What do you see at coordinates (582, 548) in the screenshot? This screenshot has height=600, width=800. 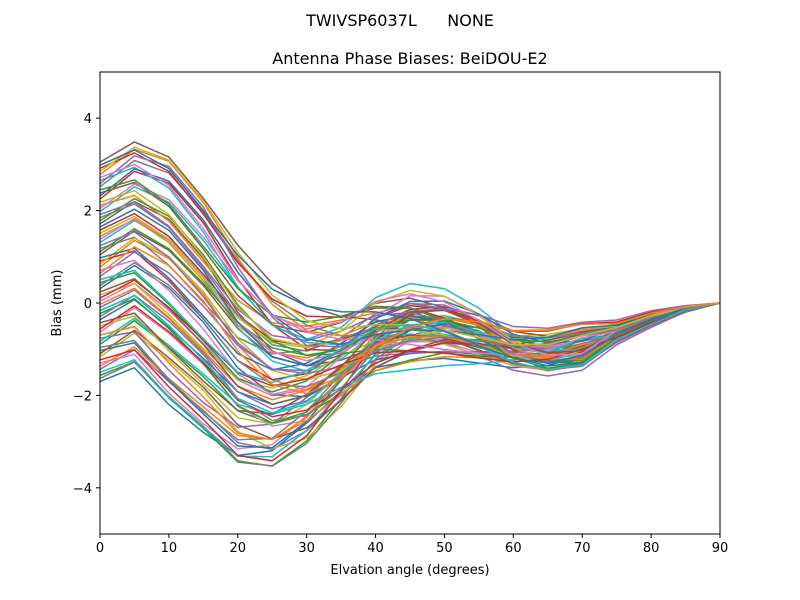 I see `x-tick-label: 70` at bounding box center [582, 548].